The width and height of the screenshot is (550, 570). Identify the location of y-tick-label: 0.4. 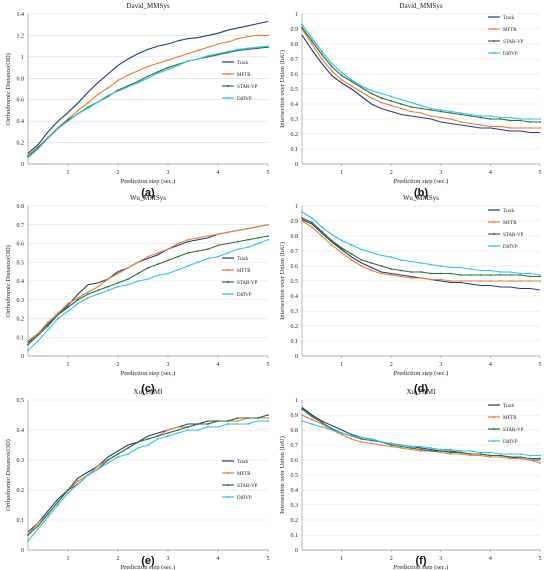
(21, 122).